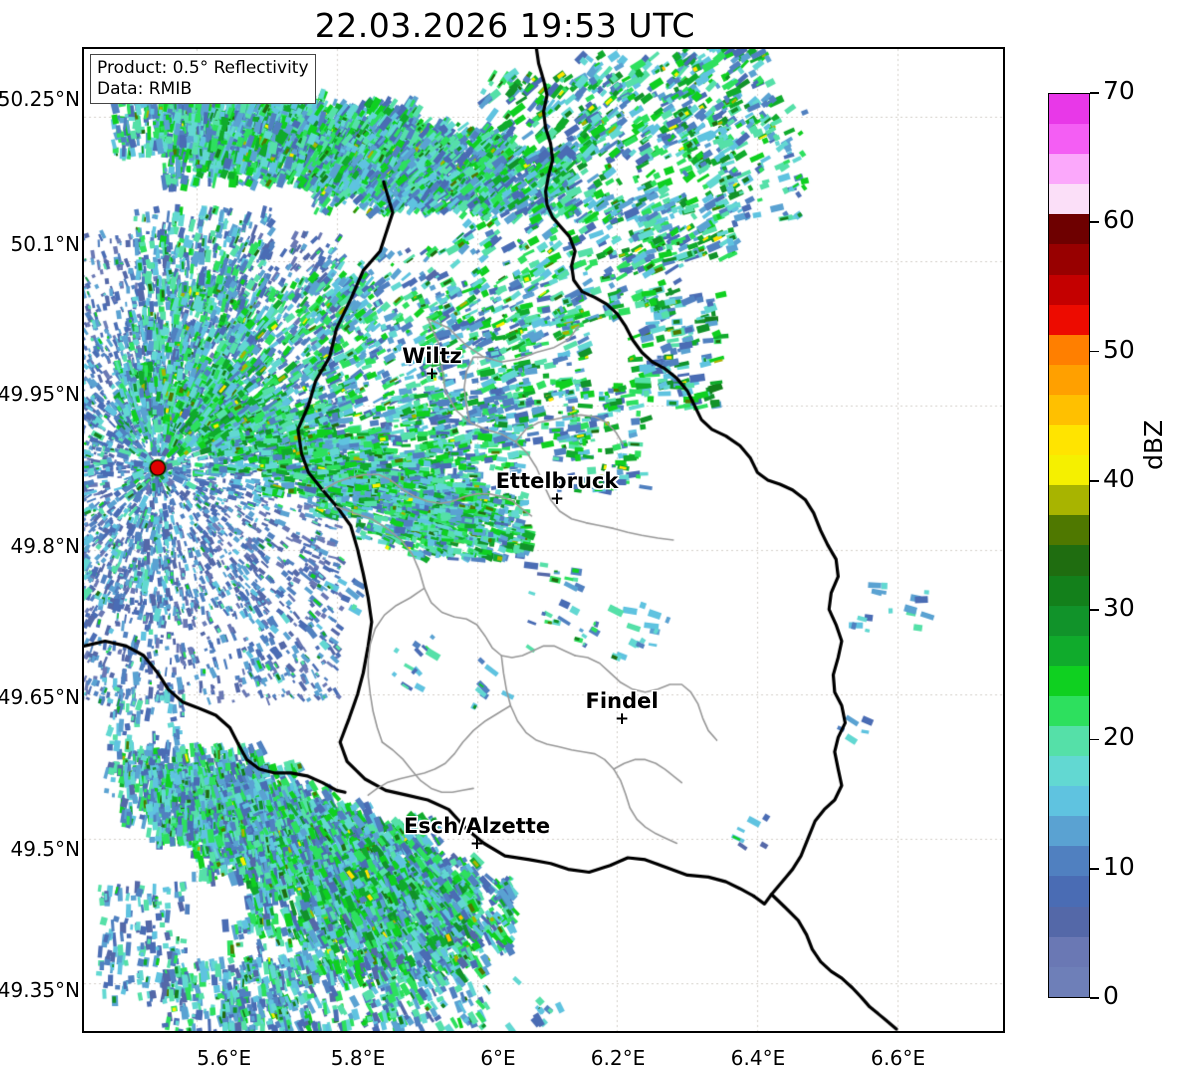 The width and height of the screenshot is (1184, 1081). Describe the element at coordinates (1153, 444) in the screenshot. I see `colorbar-title: dBZ` at that location.